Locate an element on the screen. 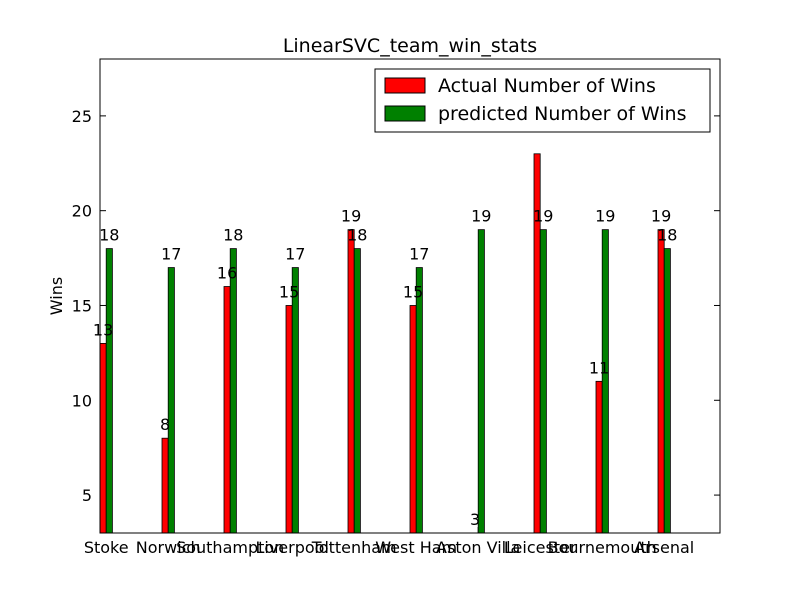 The width and height of the screenshot is (800, 592). y-tick-label: 25 is located at coordinates (82, 116).